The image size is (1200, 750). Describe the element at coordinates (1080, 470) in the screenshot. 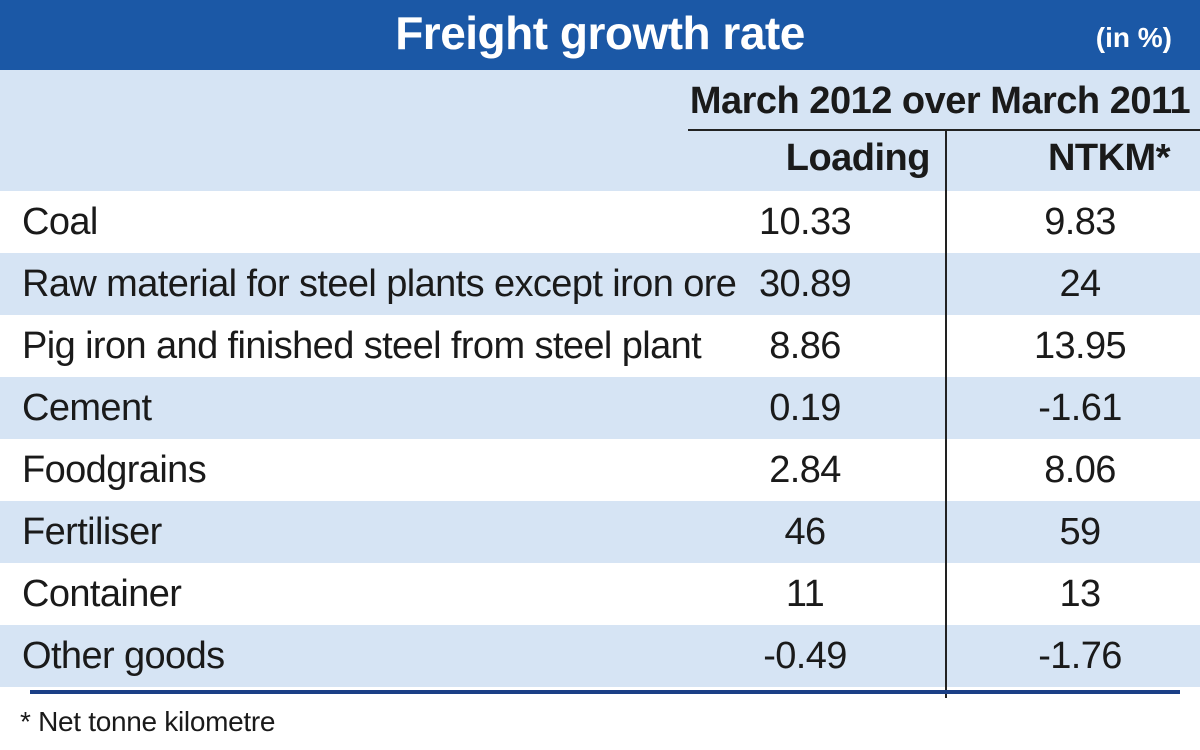

I see `ntkm-value: 8.06` at that location.